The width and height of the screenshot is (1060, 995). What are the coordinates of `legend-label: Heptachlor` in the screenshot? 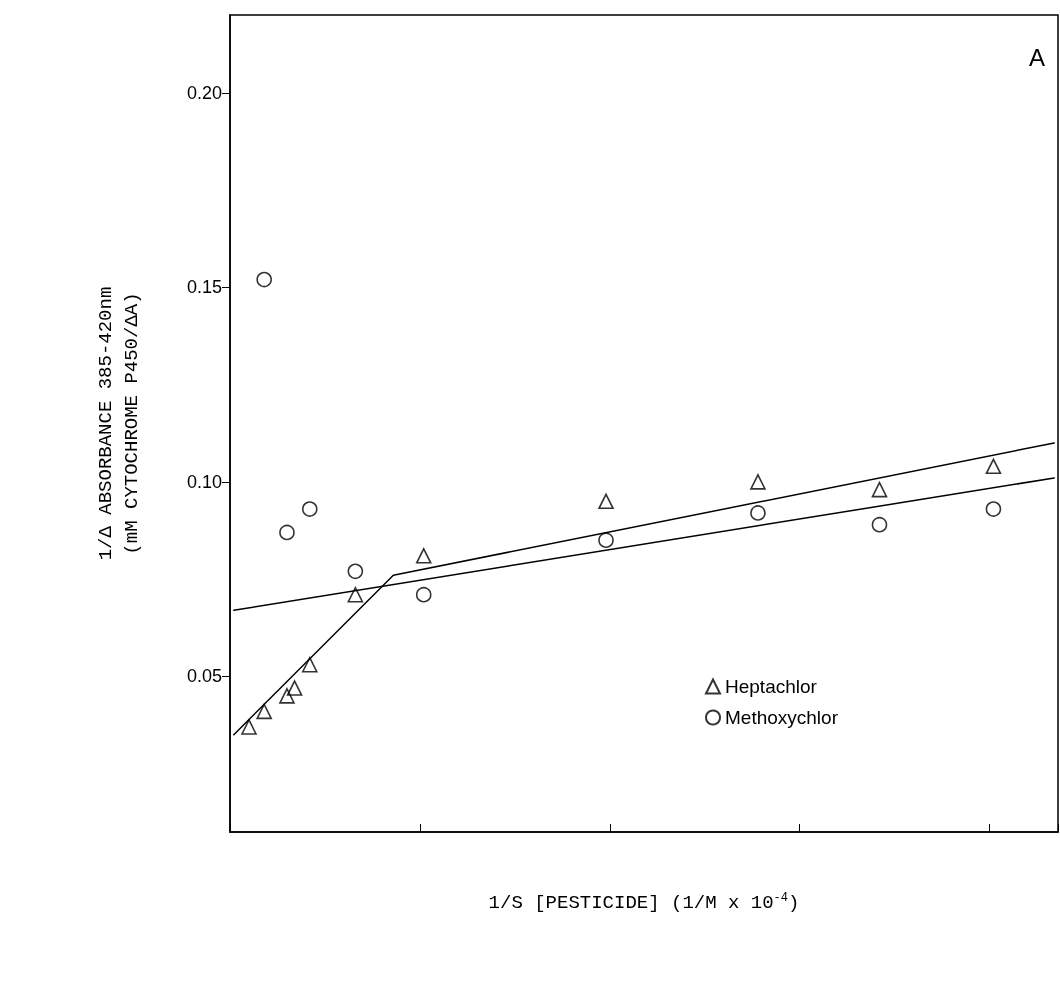 It's located at (771, 686).